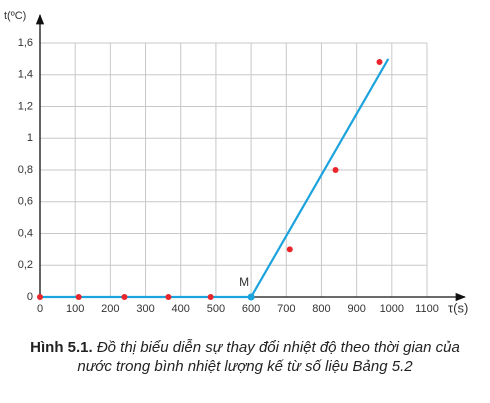 This screenshot has width=490, height=403. Describe the element at coordinates (216, 309) in the screenshot. I see `x-tick-label: 500` at that location.